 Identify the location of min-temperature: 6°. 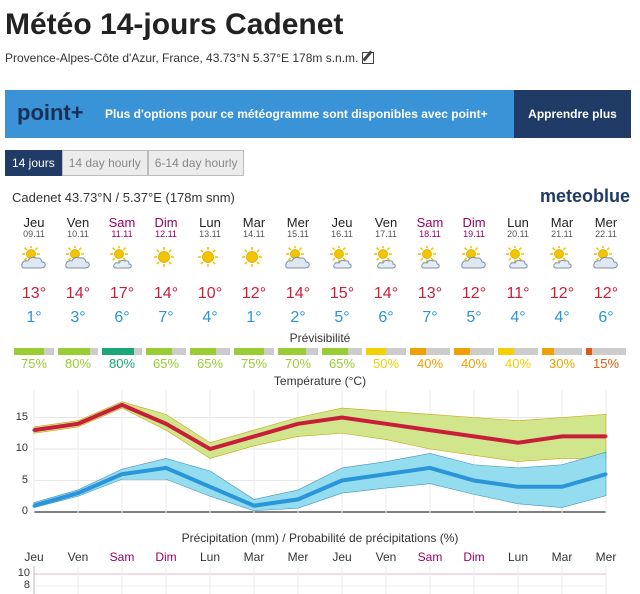
(606, 317).